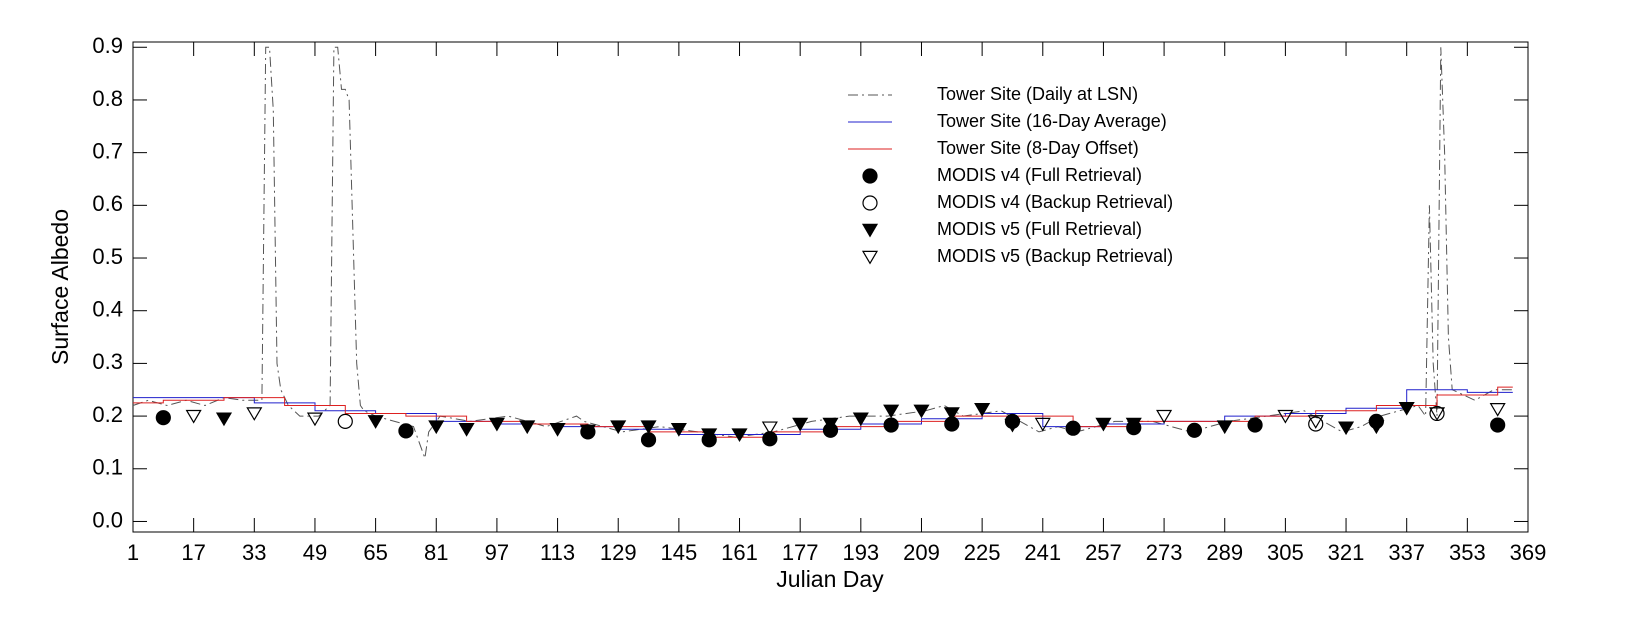 The height and width of the screenshot is (641, 1633). Describe the element at coordinates (800, 552) in the screenshot. I see `x-tick-label: 177` at that location.